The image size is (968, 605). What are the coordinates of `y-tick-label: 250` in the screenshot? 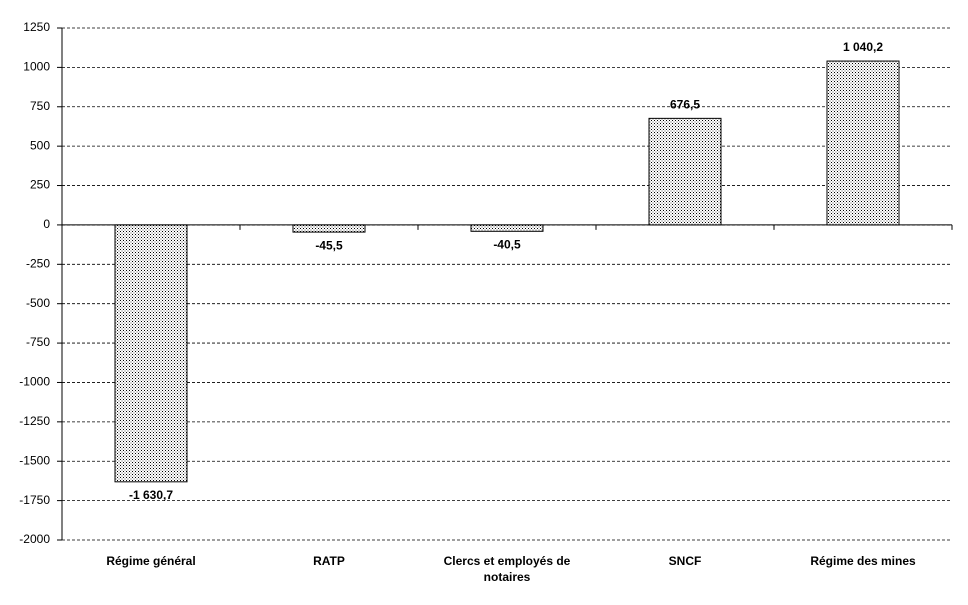 It's located at (40, 185).